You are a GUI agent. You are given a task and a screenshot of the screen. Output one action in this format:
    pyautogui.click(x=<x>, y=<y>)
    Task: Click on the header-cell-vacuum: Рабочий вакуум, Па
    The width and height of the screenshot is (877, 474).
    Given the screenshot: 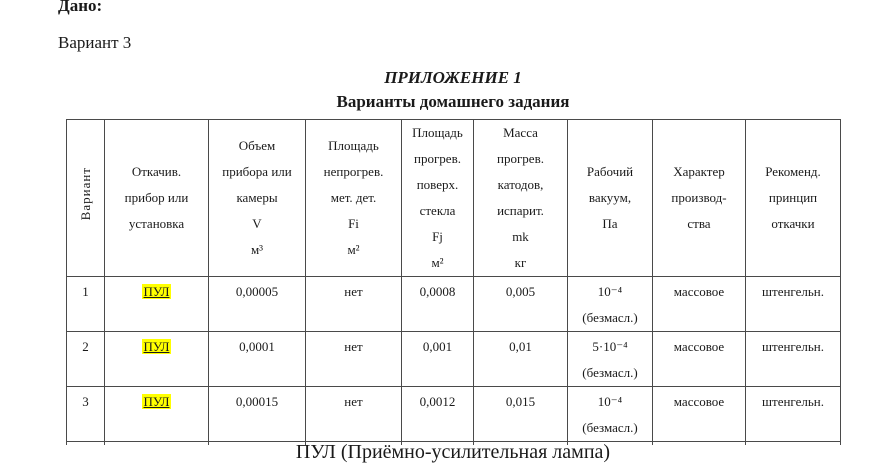 What is the action you would take?
    pyautogui.click(x=610, y=198)
    